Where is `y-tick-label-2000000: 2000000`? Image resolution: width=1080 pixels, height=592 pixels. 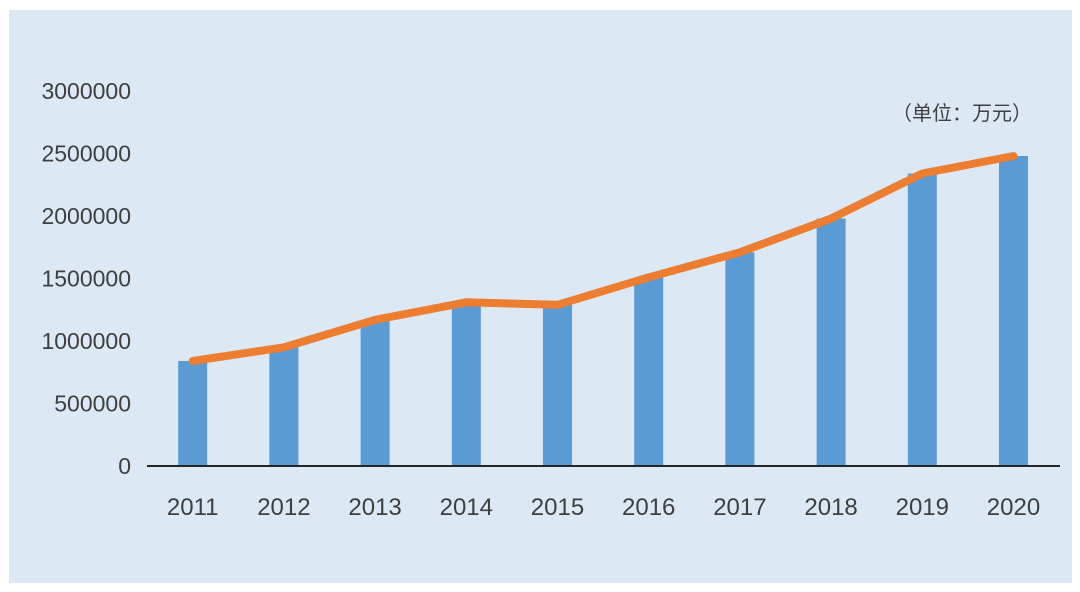
y-tick-label-2000000: 2000000 is located at coordinates (86, 216).